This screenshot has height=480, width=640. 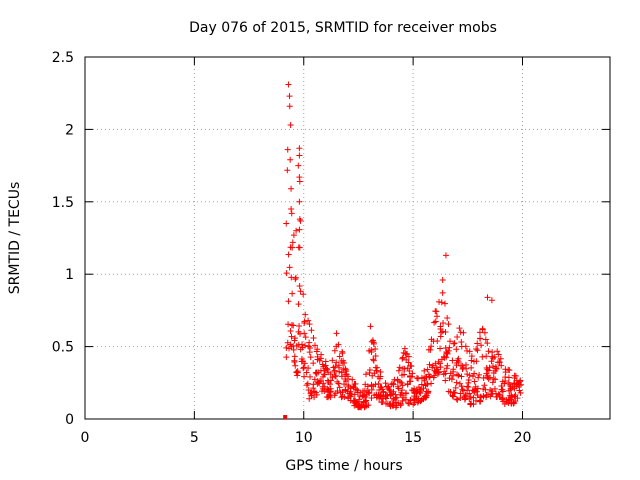 I want to click on x-axis-label: GPS time / hours, so click(x=343, y=466).